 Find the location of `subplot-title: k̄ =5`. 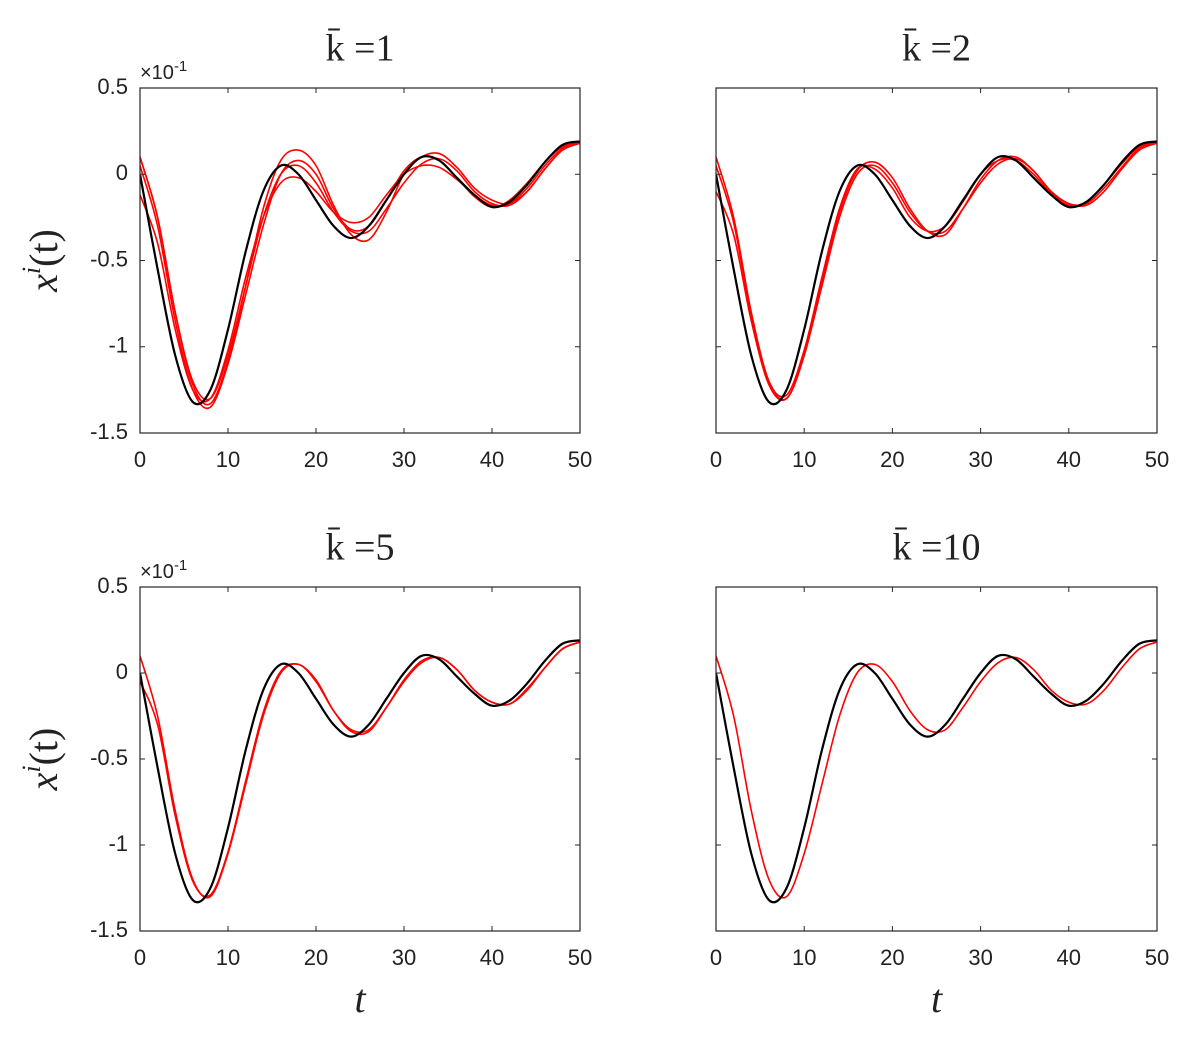

subplot-title: k̄ =5 is located at coordinates (360, 548).